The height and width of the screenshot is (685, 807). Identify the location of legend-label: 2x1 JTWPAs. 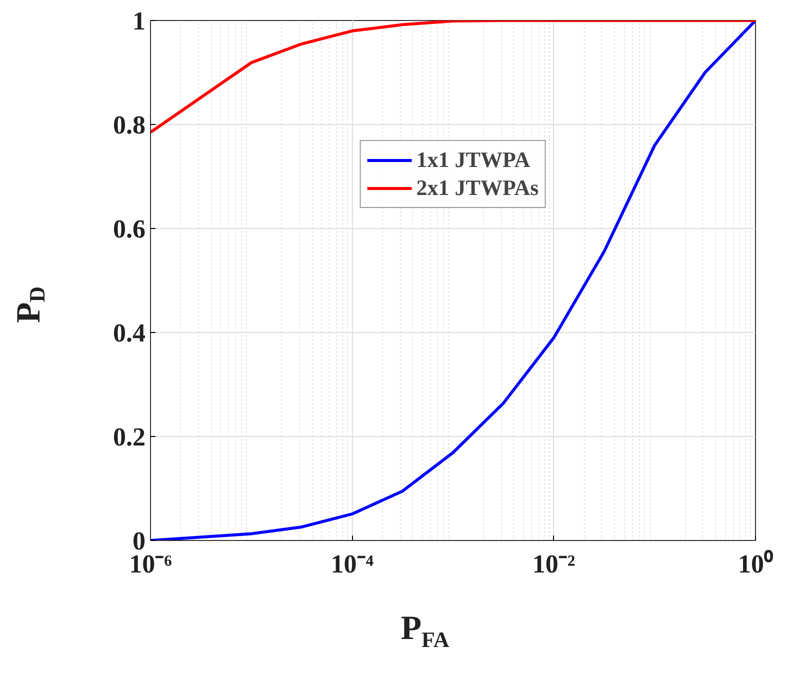
(477, 188).